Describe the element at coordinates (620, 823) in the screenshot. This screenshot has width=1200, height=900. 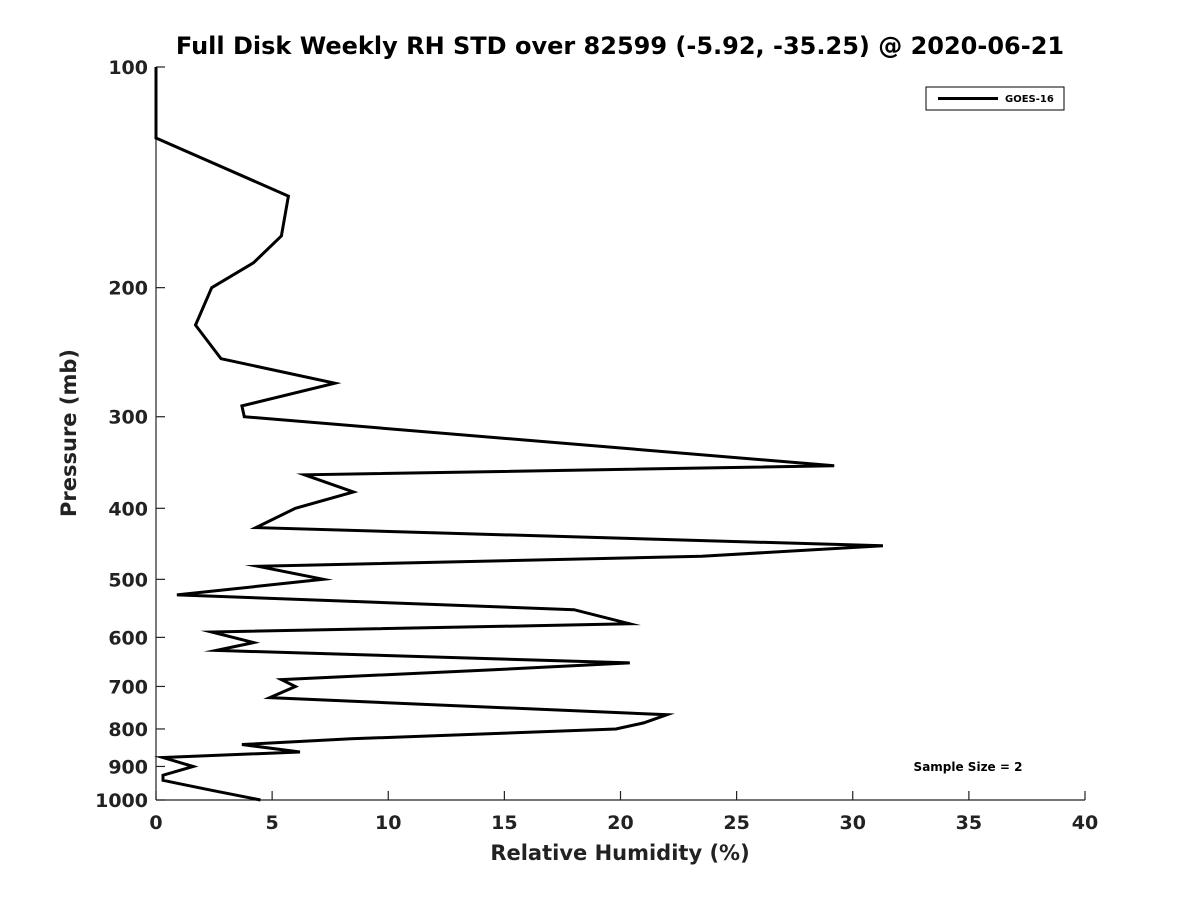
I see `x-tick-label: 20` at that location.